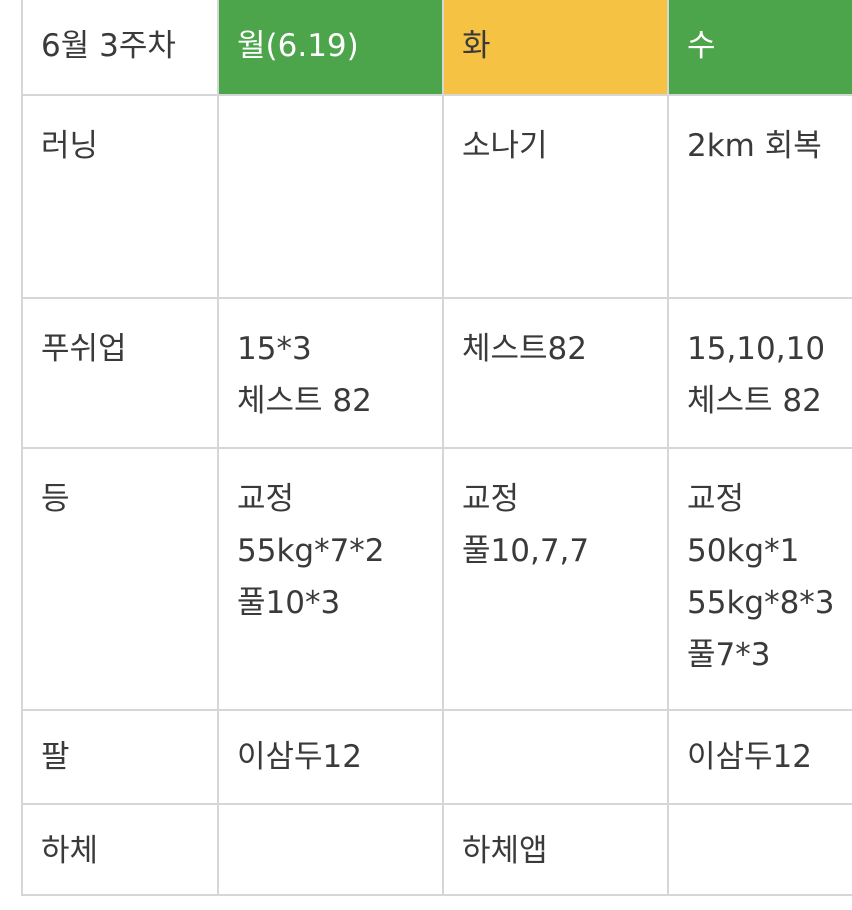  I want to click on cell-line: 55kg*7*2, so click(311, 551).